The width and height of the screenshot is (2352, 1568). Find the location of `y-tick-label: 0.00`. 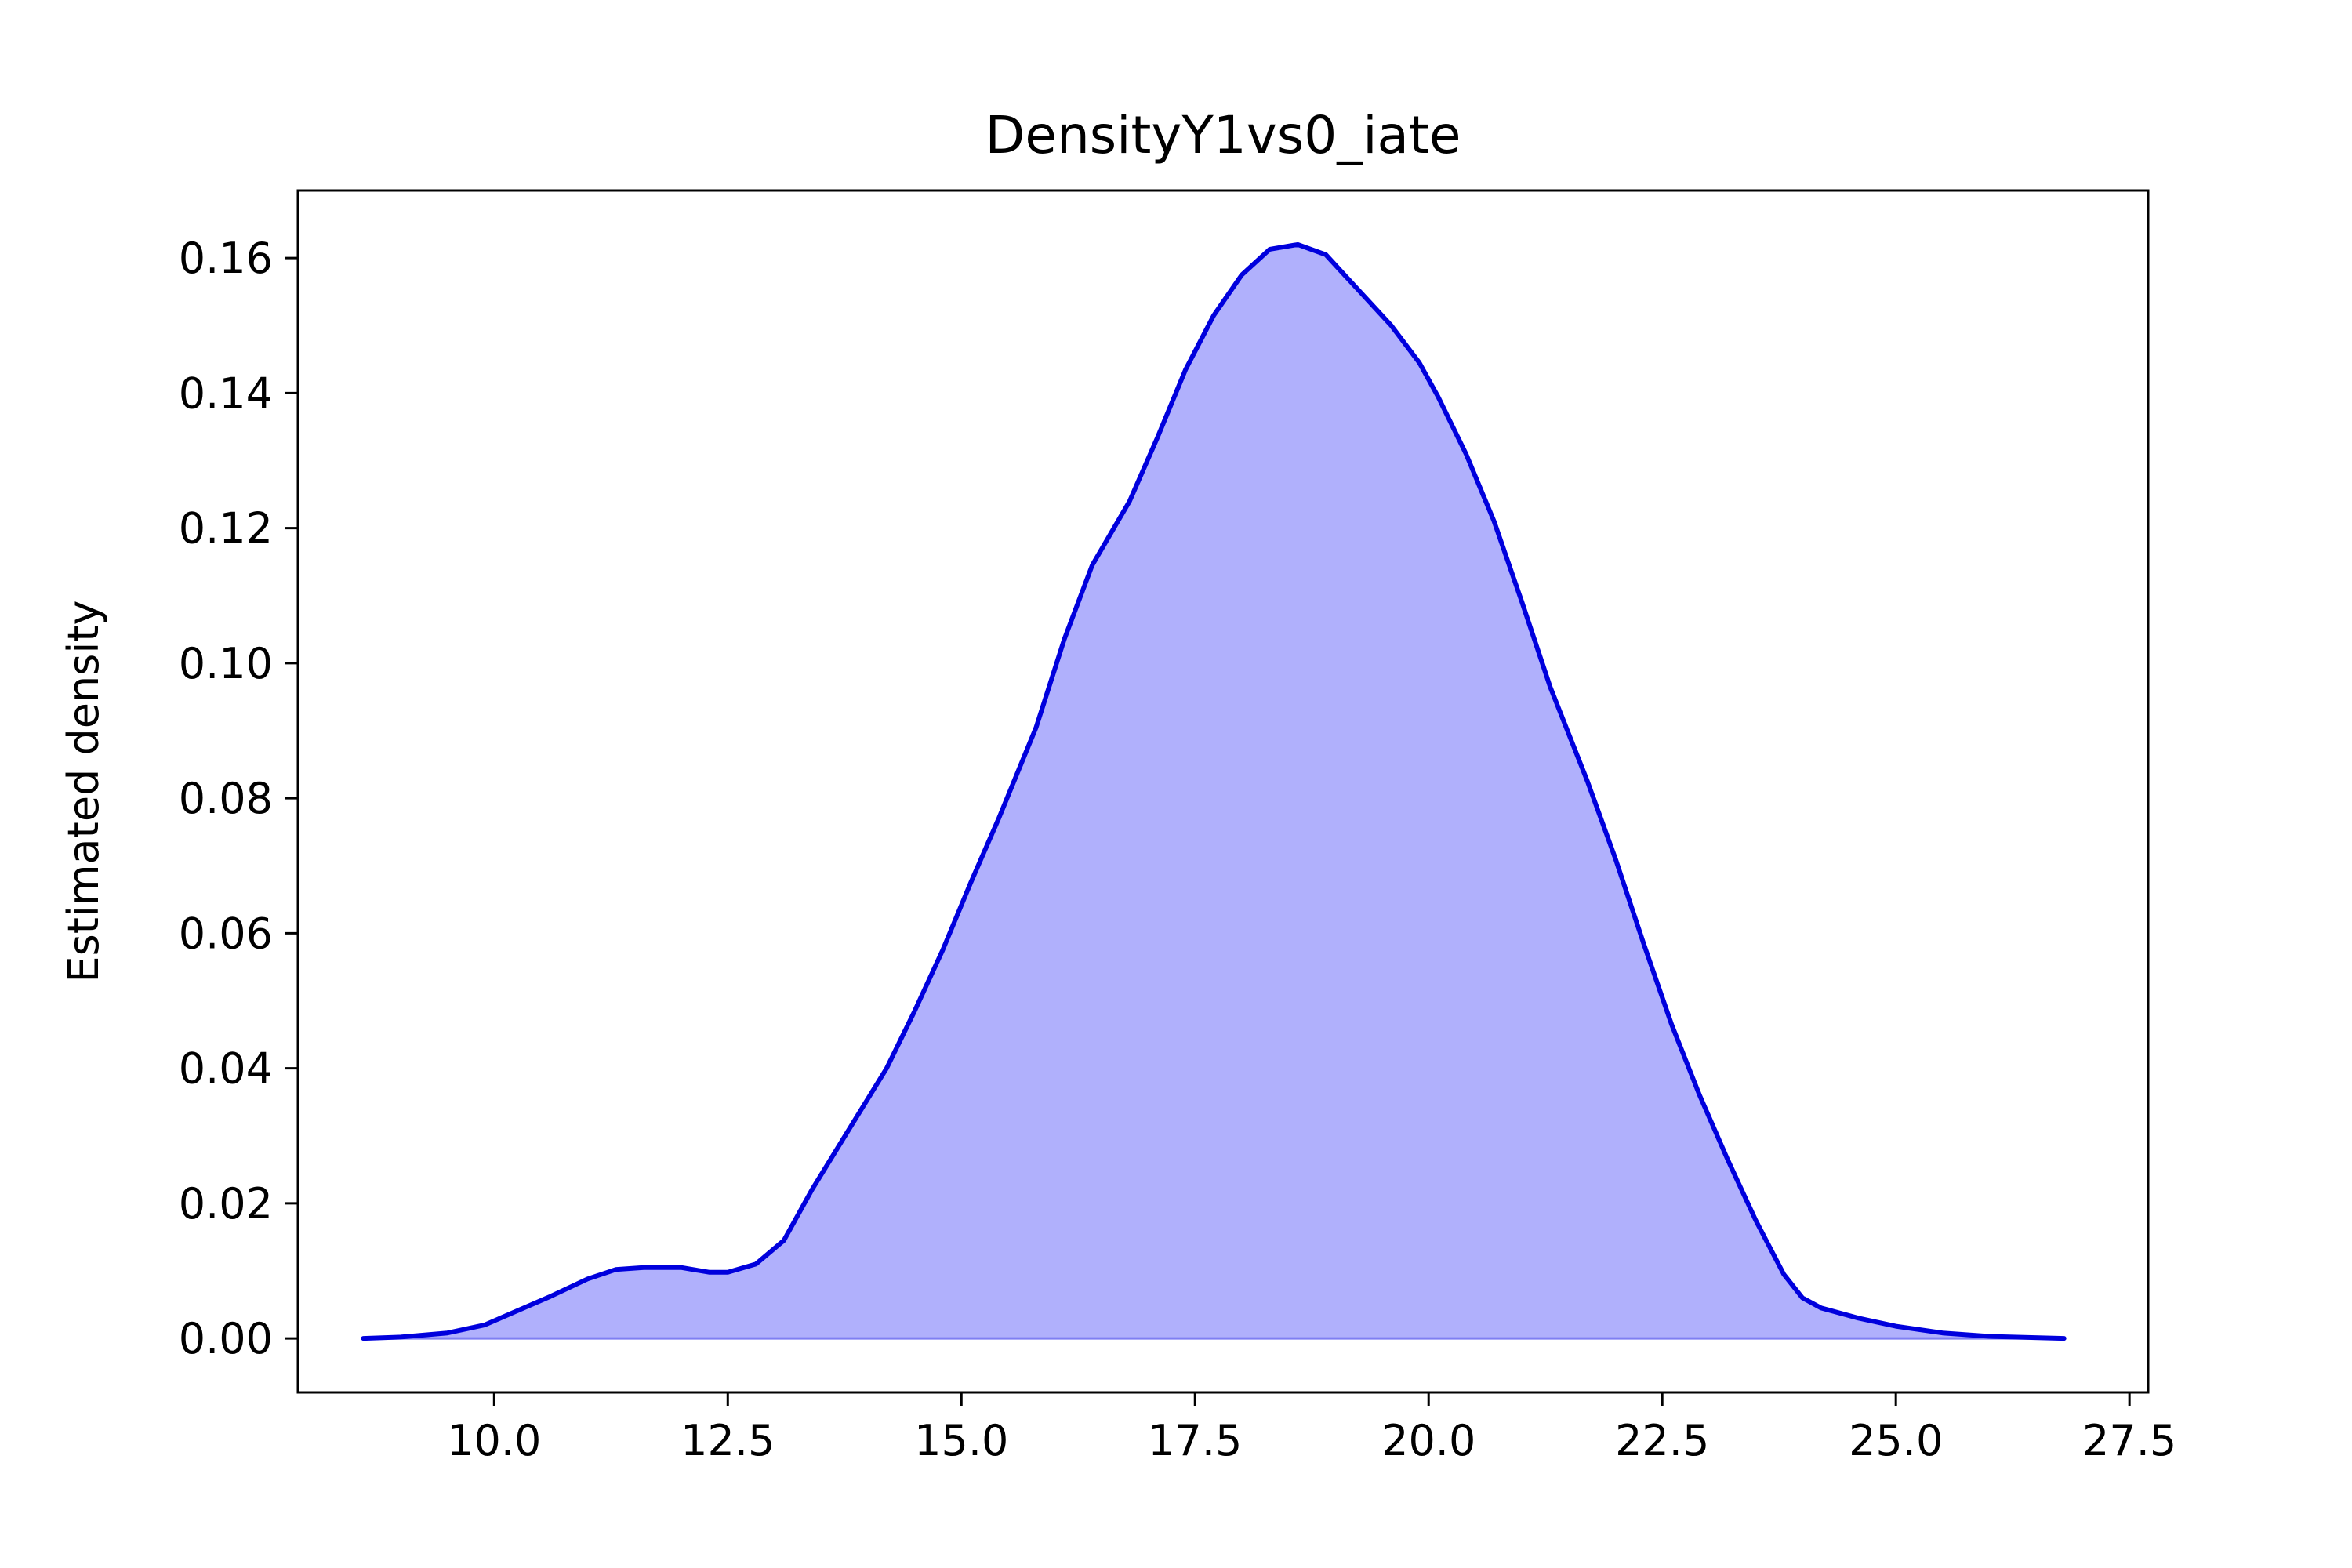

y-tick-label: 0.00 is located at coordinates (226, 1338).